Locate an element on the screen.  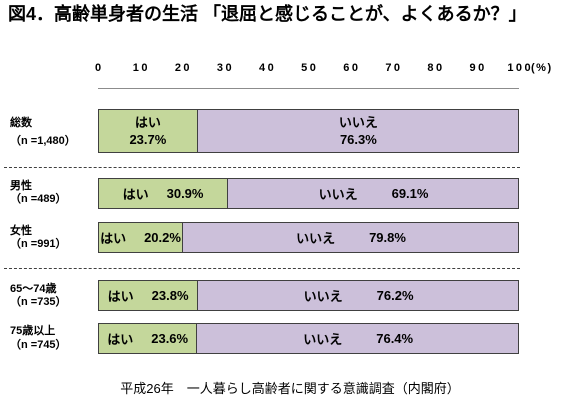
data-label-yes-female: はい 20.2% is located at coordinates (140, 237).